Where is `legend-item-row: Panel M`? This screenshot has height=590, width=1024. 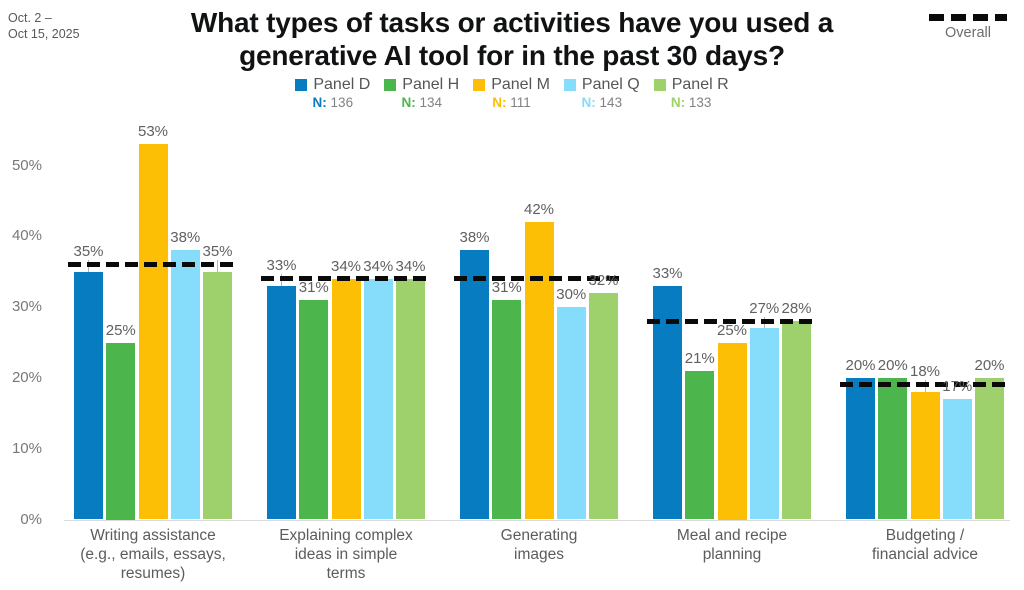 legend-item-row: Panel M is located at coordinates (511, 85).